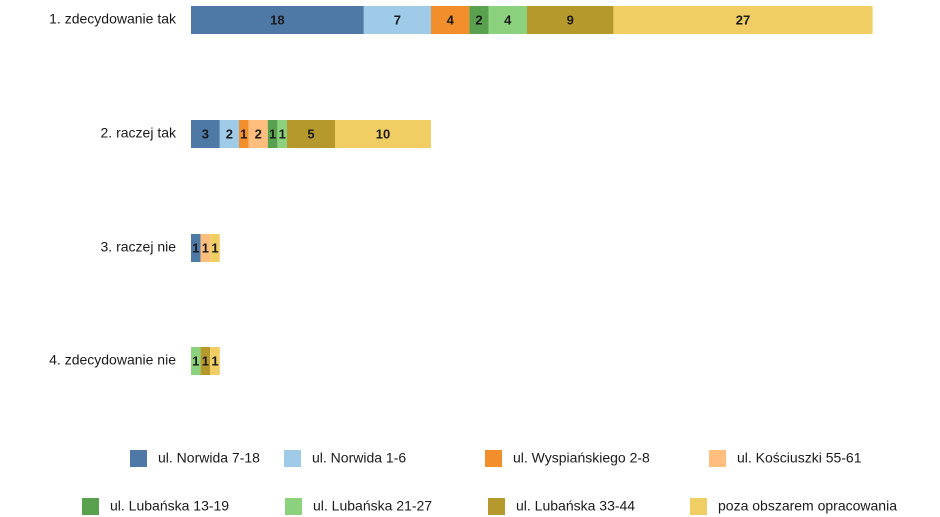 This screenshot has height=517, width=940. Describe the element at coordinates (575, 506) in the screenshot. I see `legend-label: ul. Lubańska 33-44` at that location.